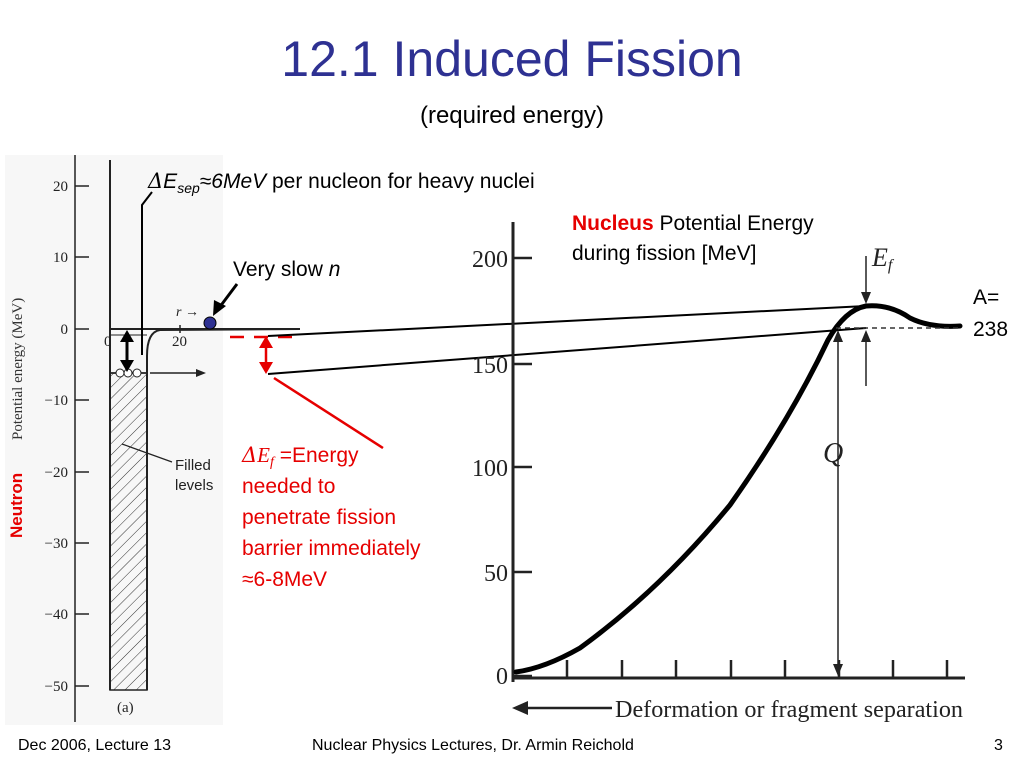  I want to click on right-ytick-label: 50, so click(496, 574).